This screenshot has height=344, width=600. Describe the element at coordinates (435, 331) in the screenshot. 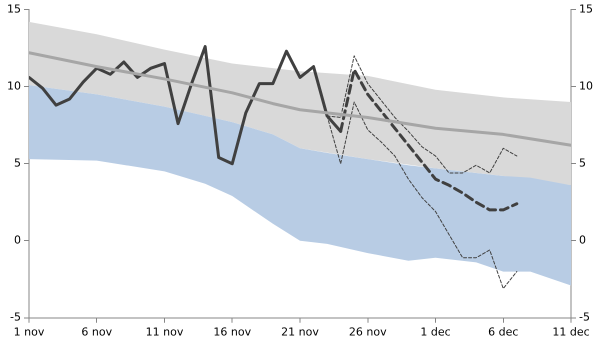

I see `x-tick-label: 1 dec` at that location.